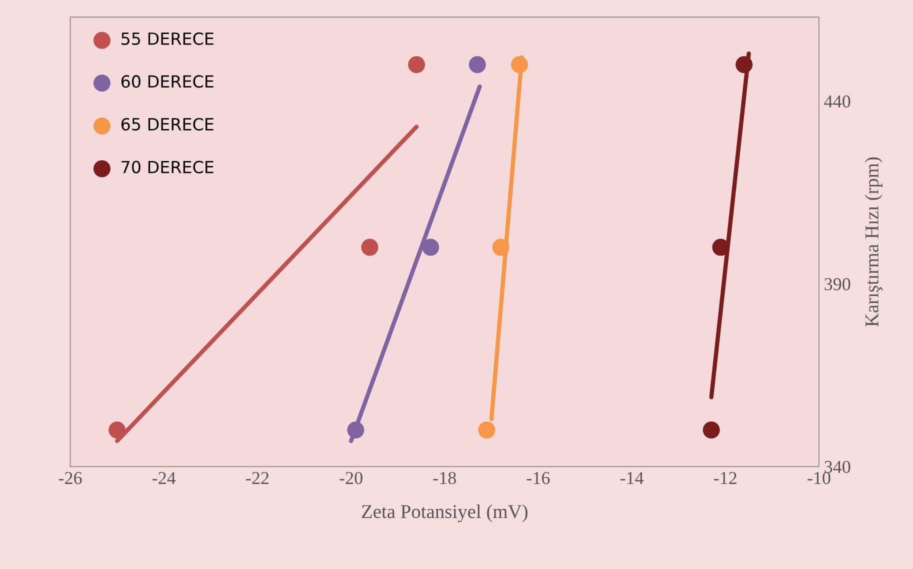 Image resolution: width=913 pixels, height=569 pixels. What do you see at coordinates (164, 478) in the screenshot?
I see `x-tick-label: -24` at bounding box center [164, 478].